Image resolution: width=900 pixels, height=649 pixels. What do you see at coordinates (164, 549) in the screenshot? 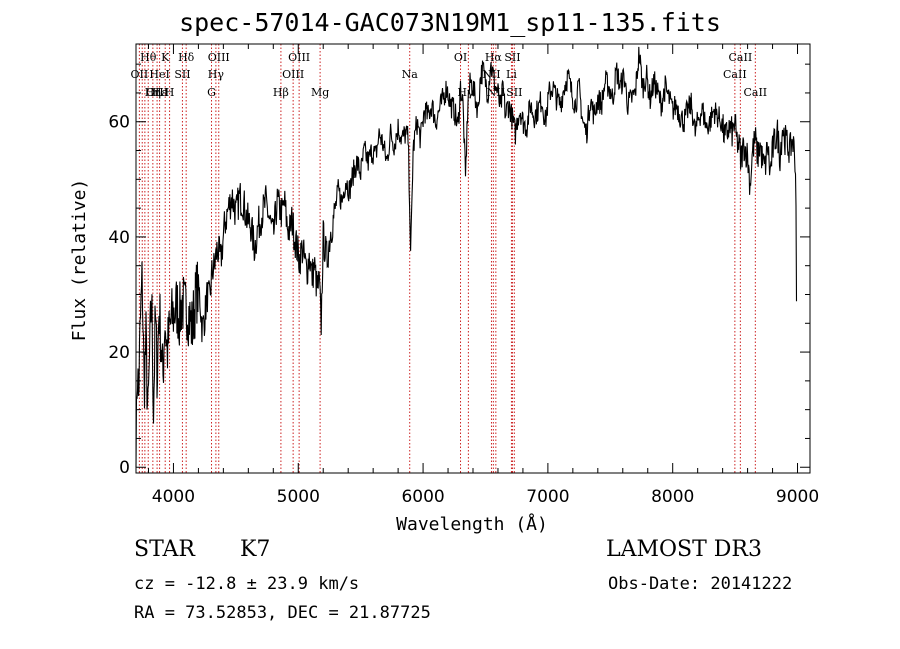
I see `object-type: STAR` at bounding box center [164, 549].